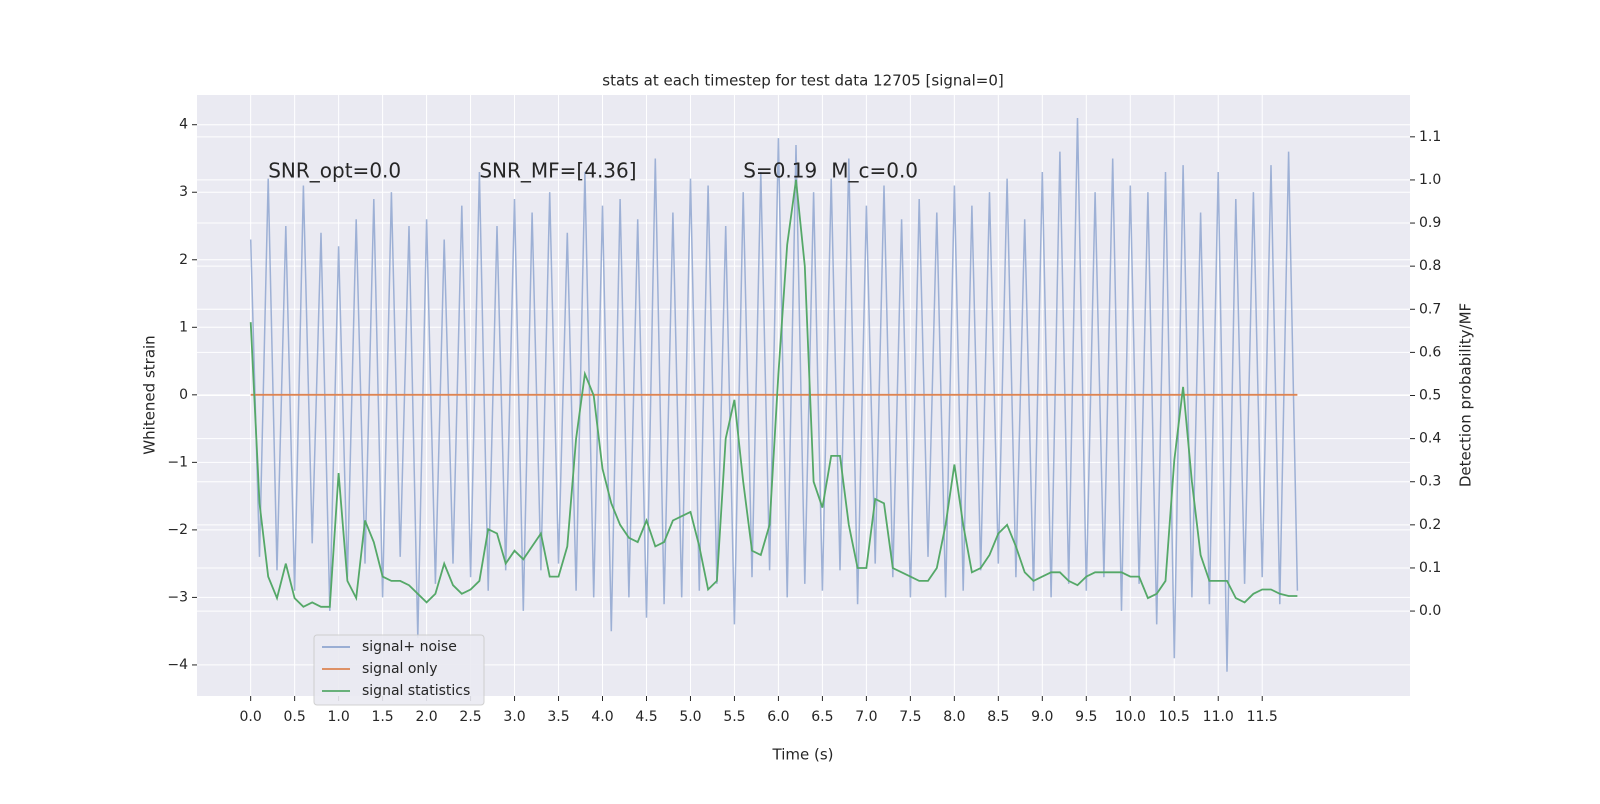 This screenshot has height=804, width=1600. I want to click on x-tick-label: 2.0, so click(426, 717).